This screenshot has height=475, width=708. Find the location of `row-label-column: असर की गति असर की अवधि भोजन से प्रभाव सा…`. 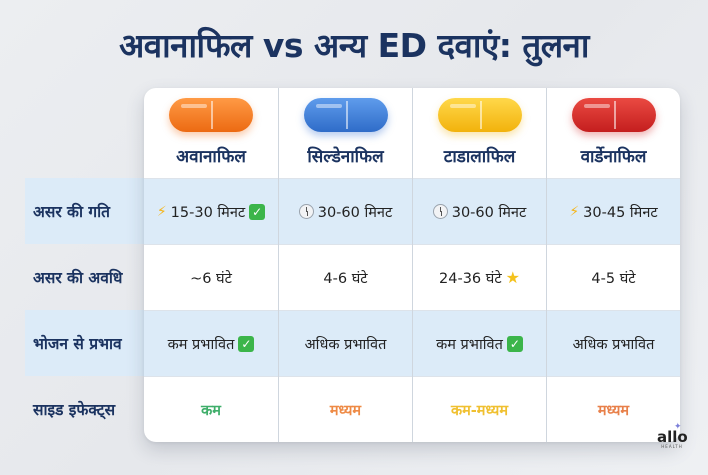

row-label-column: असर की गति असर की अवधि भोजन से प्रभाव सा… is located at coordinates (84, 310).